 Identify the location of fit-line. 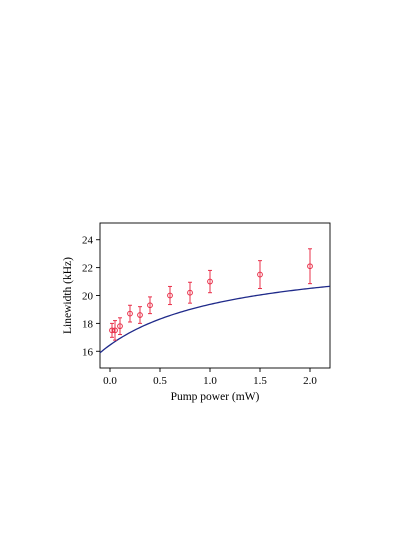
(215, 319).